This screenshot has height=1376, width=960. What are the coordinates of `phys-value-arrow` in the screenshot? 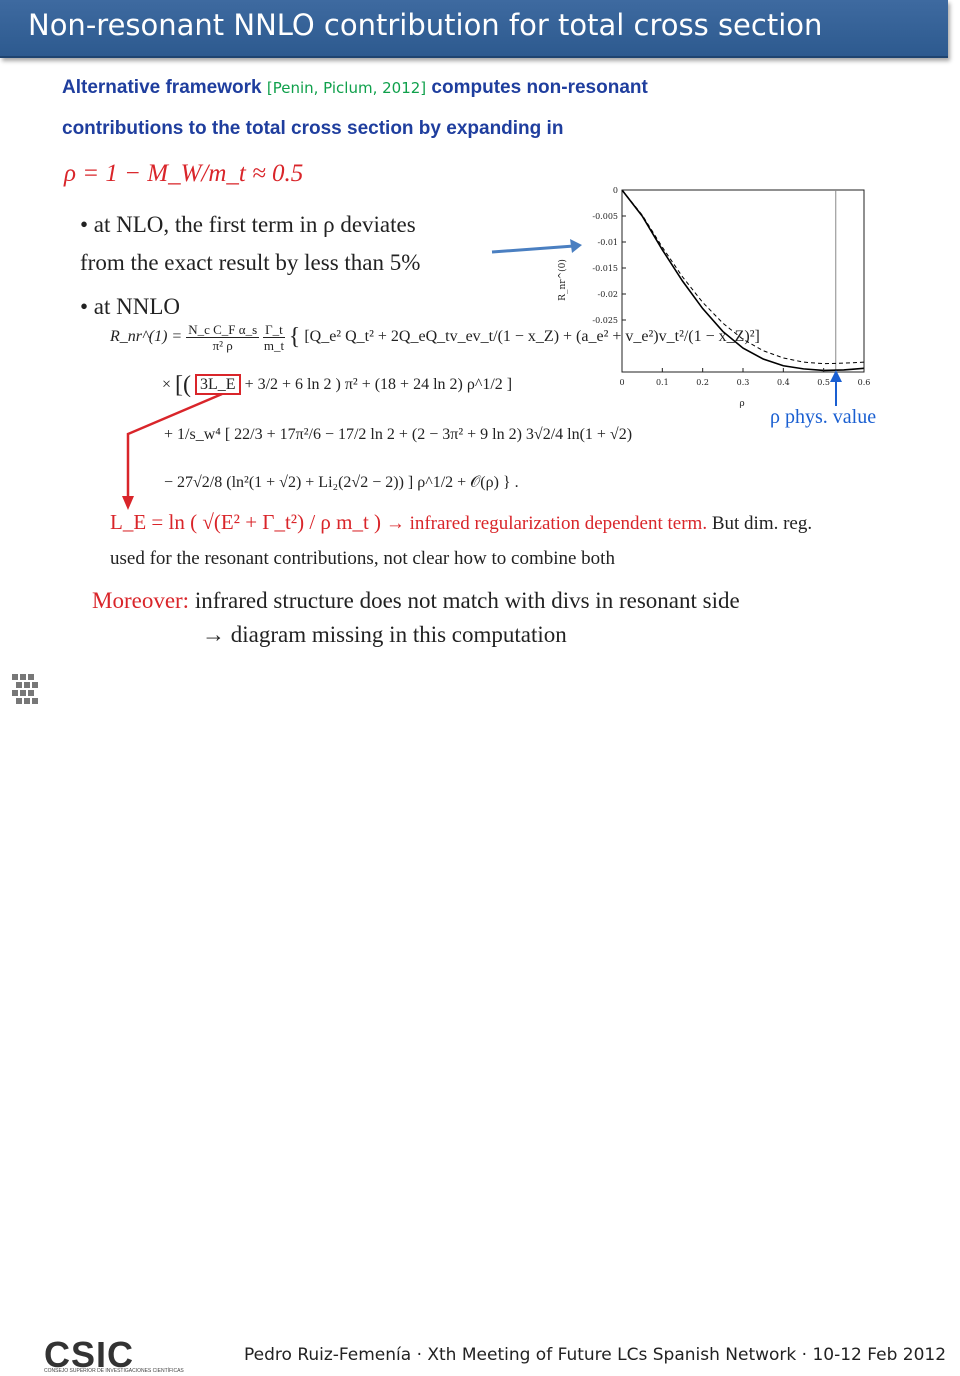 It's located at (836, 388).